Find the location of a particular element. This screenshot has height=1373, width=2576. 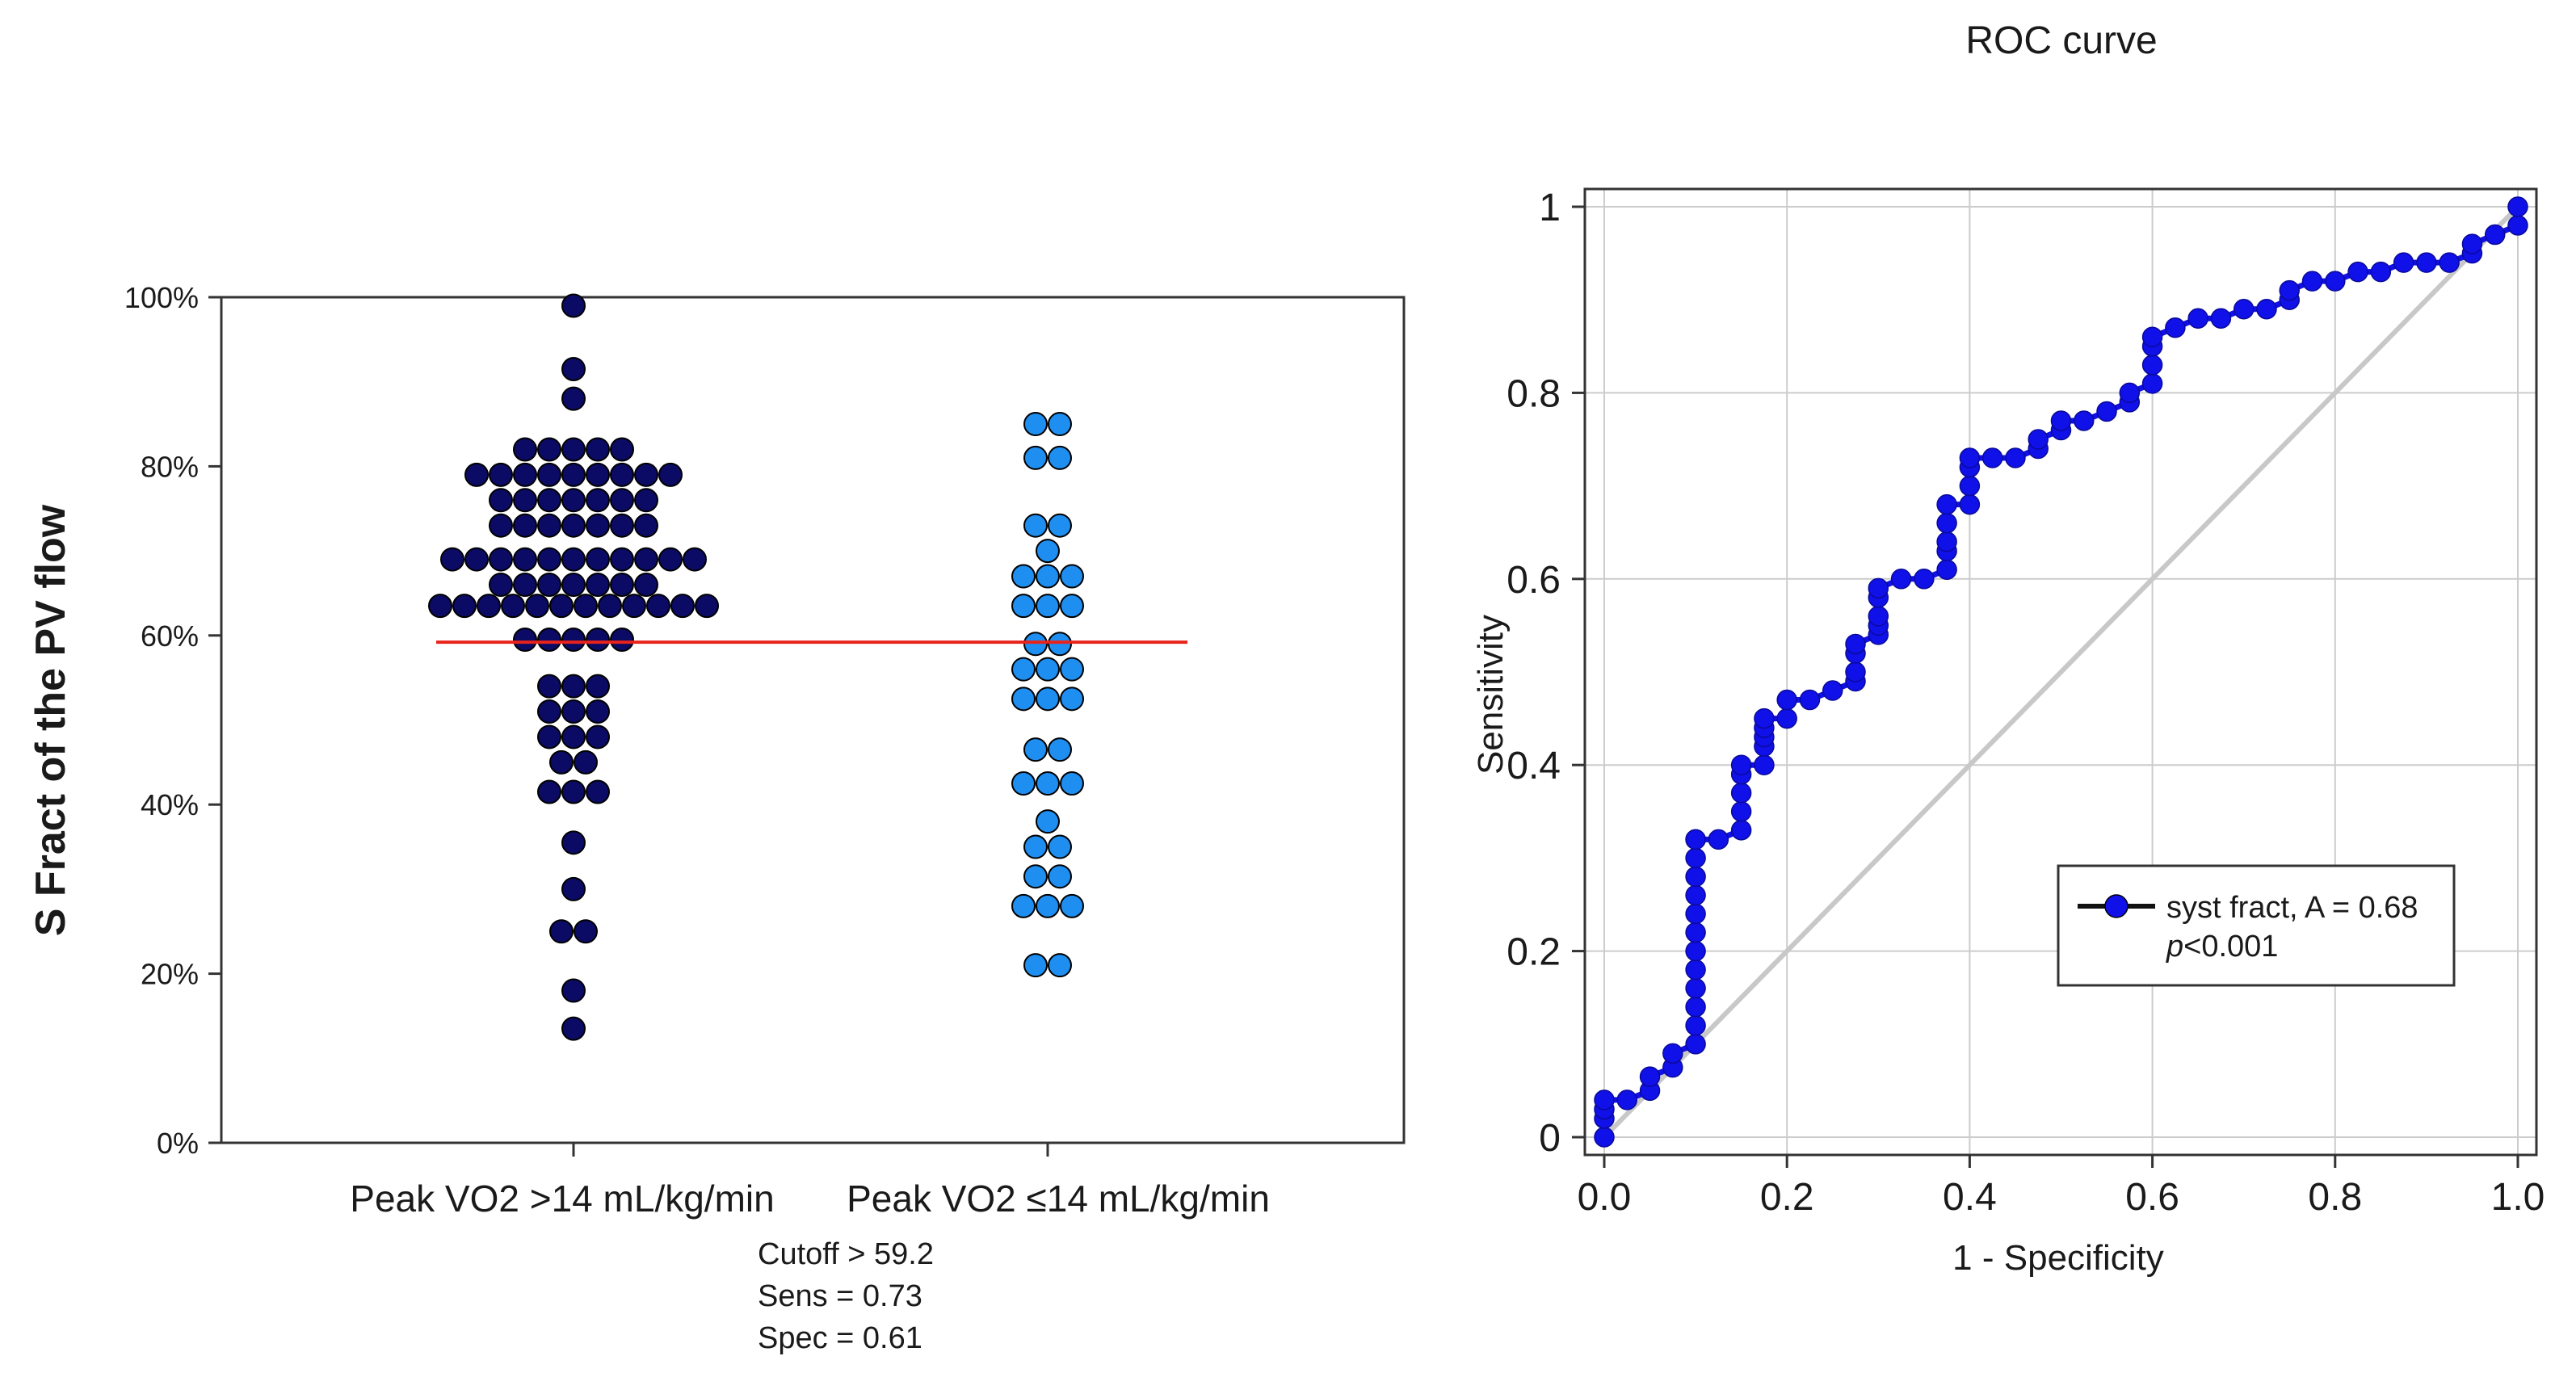

left-y-axis: 0% 20% 40% 60% 80% 100% is located at coordinates (173, 720).